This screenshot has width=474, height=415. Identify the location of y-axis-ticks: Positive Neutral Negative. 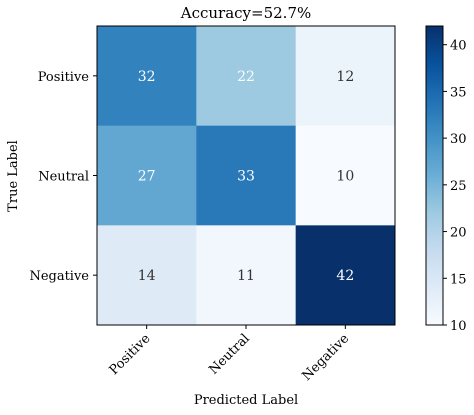
(63, 177).